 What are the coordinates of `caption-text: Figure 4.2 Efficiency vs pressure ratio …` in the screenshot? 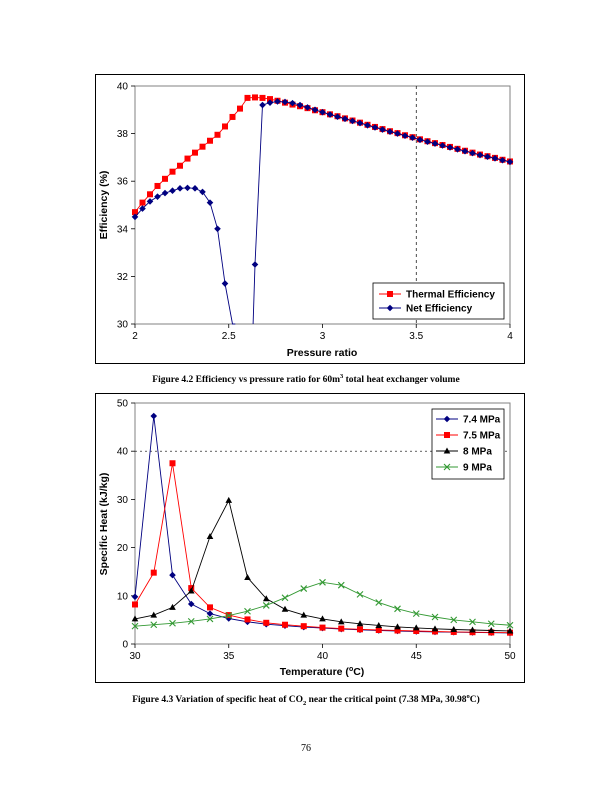 It's located at (246, 380).